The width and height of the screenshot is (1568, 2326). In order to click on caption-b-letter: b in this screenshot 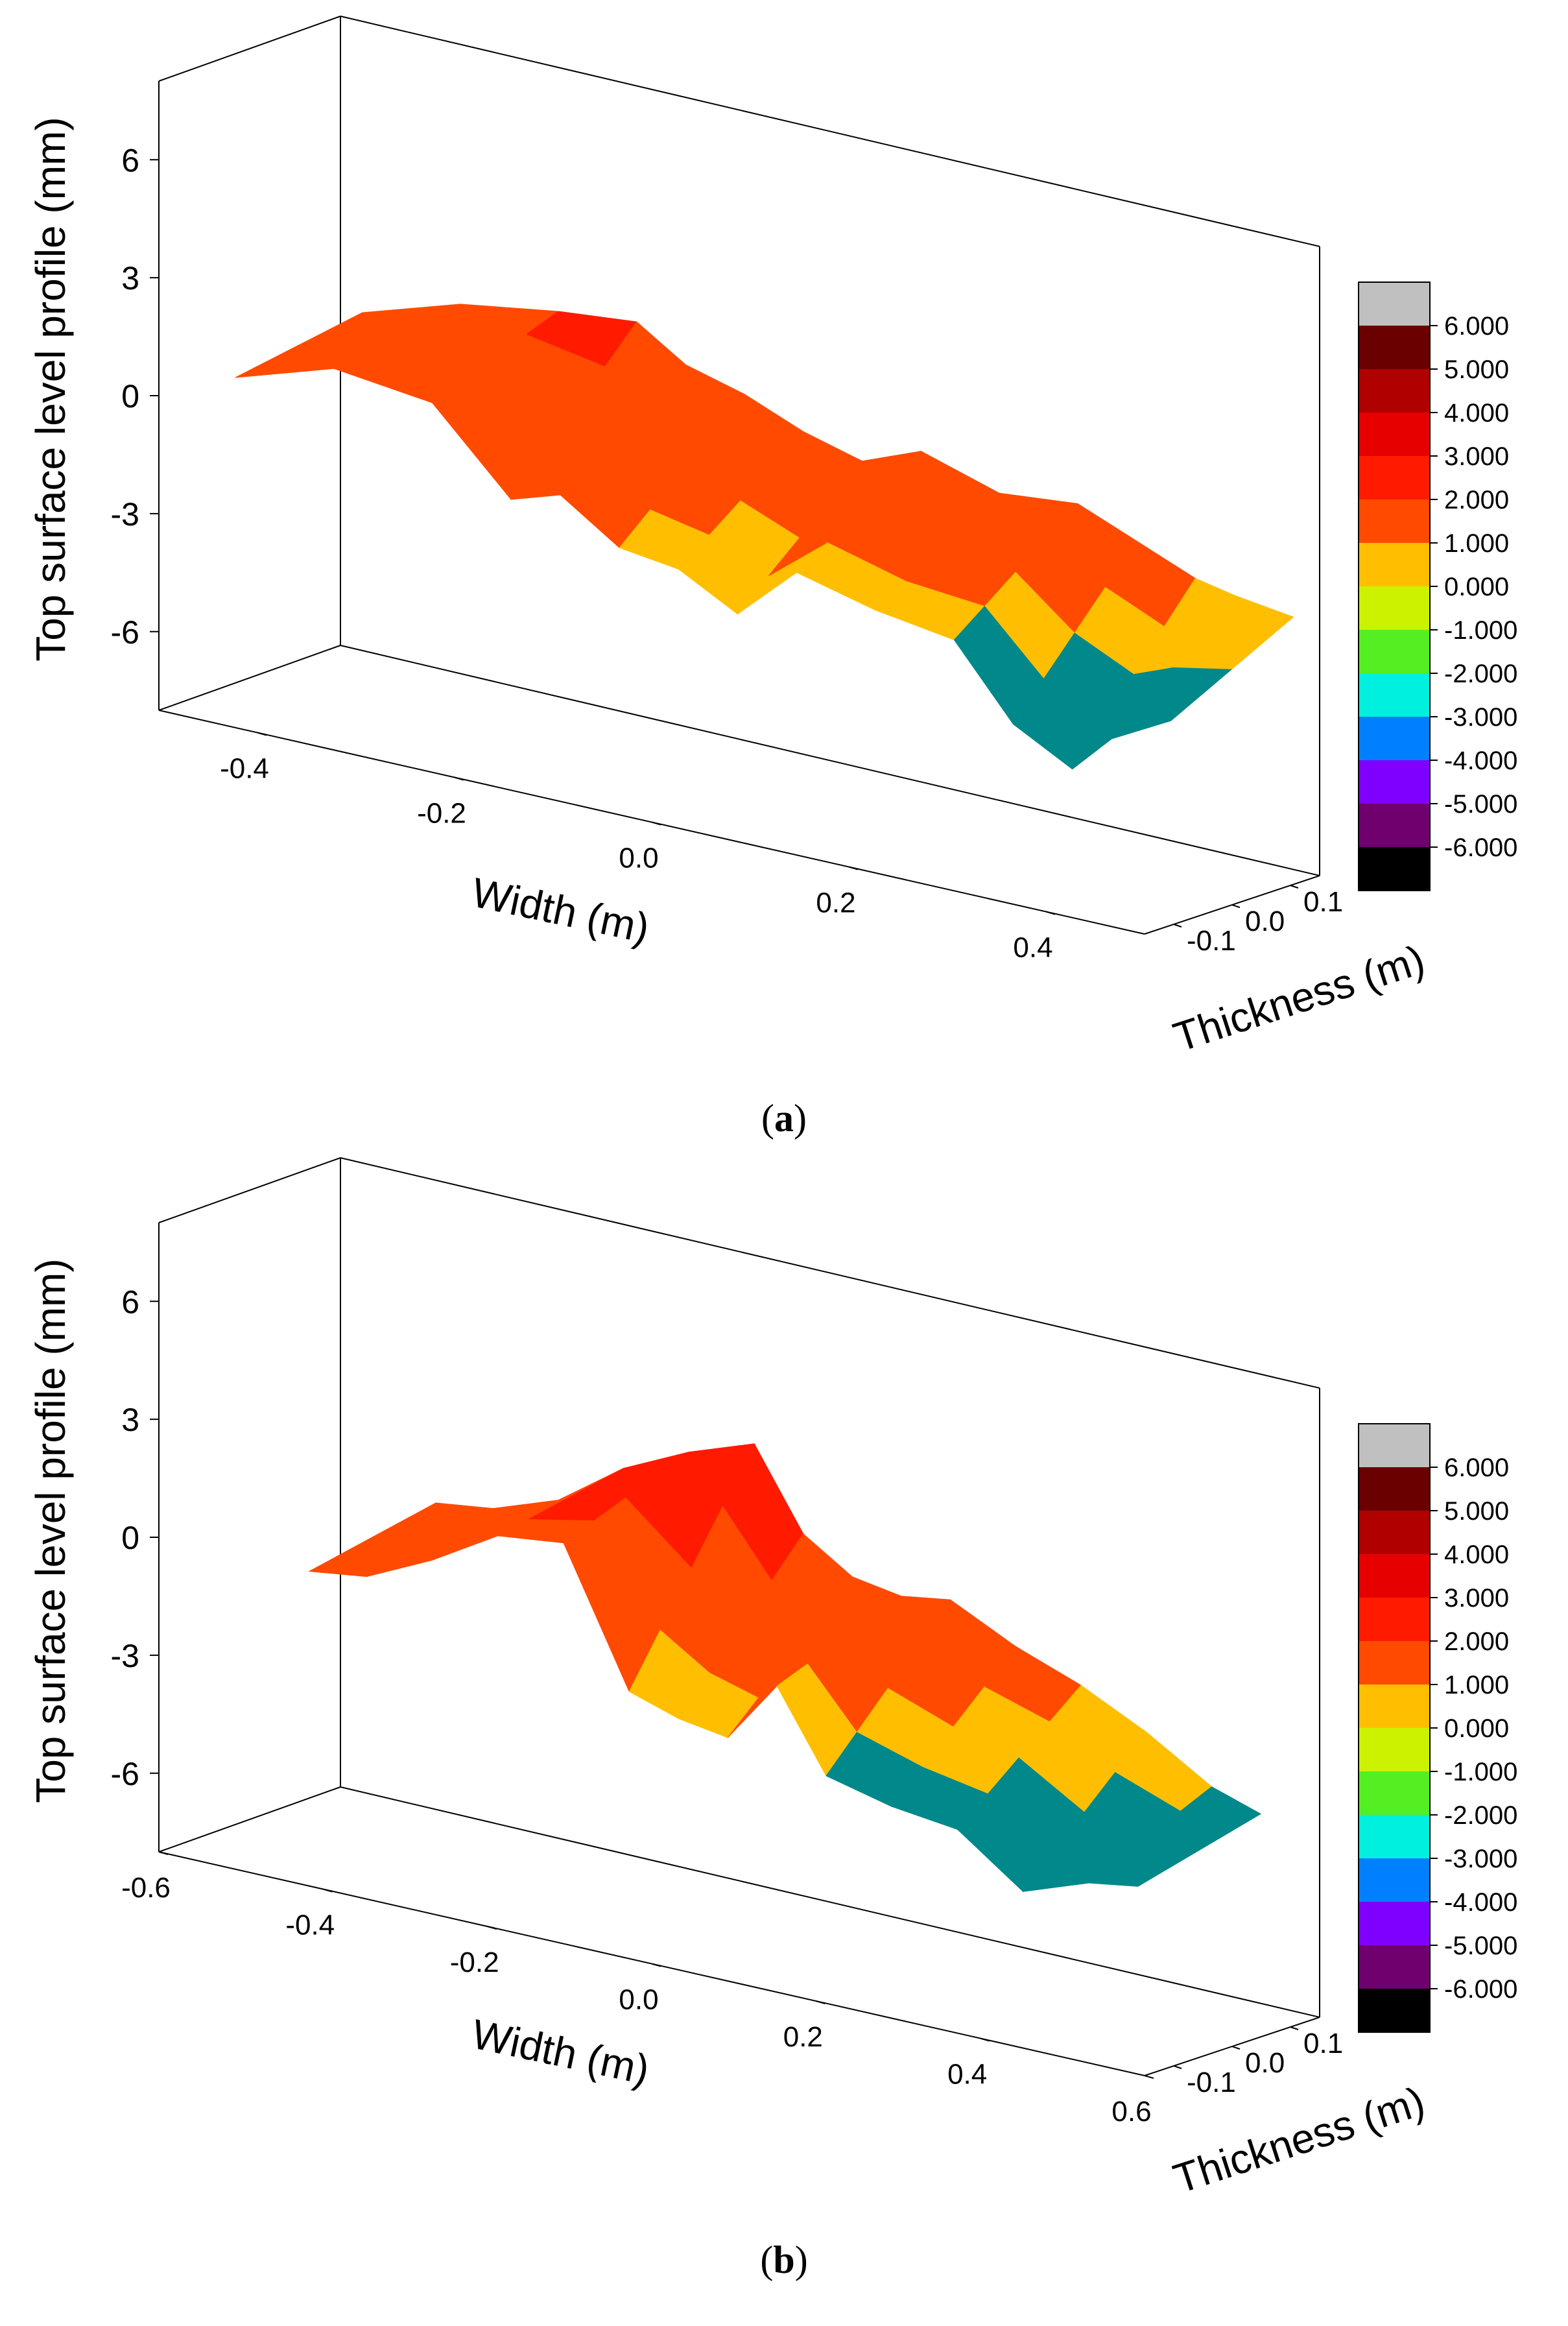, I will do `click(784, 2259)`.